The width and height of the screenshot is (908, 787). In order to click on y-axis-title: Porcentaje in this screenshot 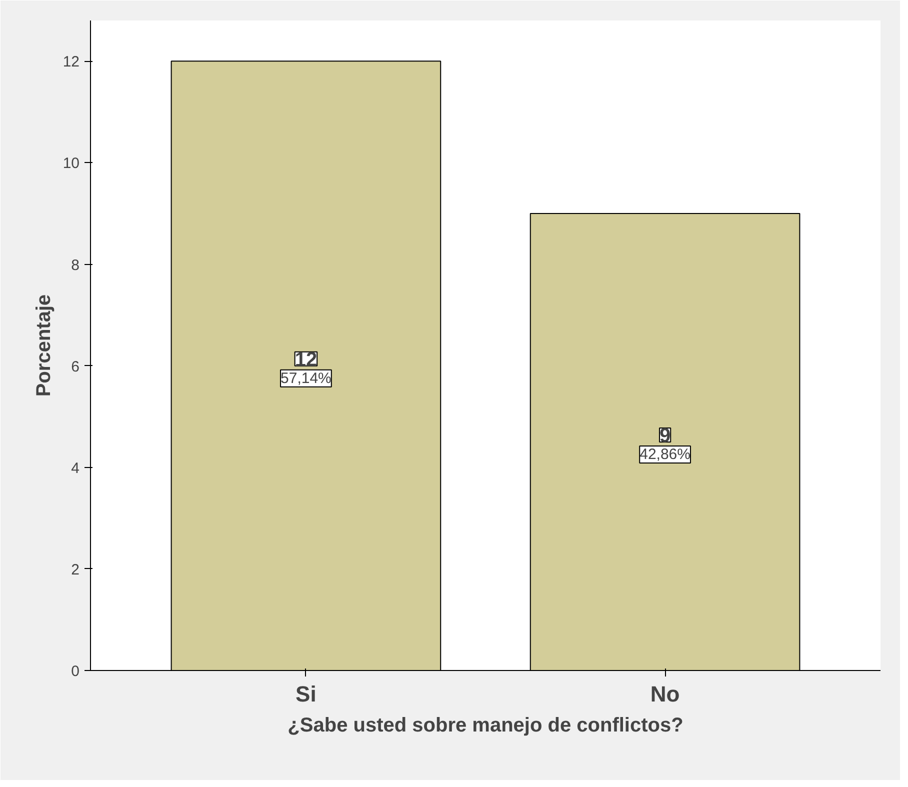, I will do `click(43, 345)`.